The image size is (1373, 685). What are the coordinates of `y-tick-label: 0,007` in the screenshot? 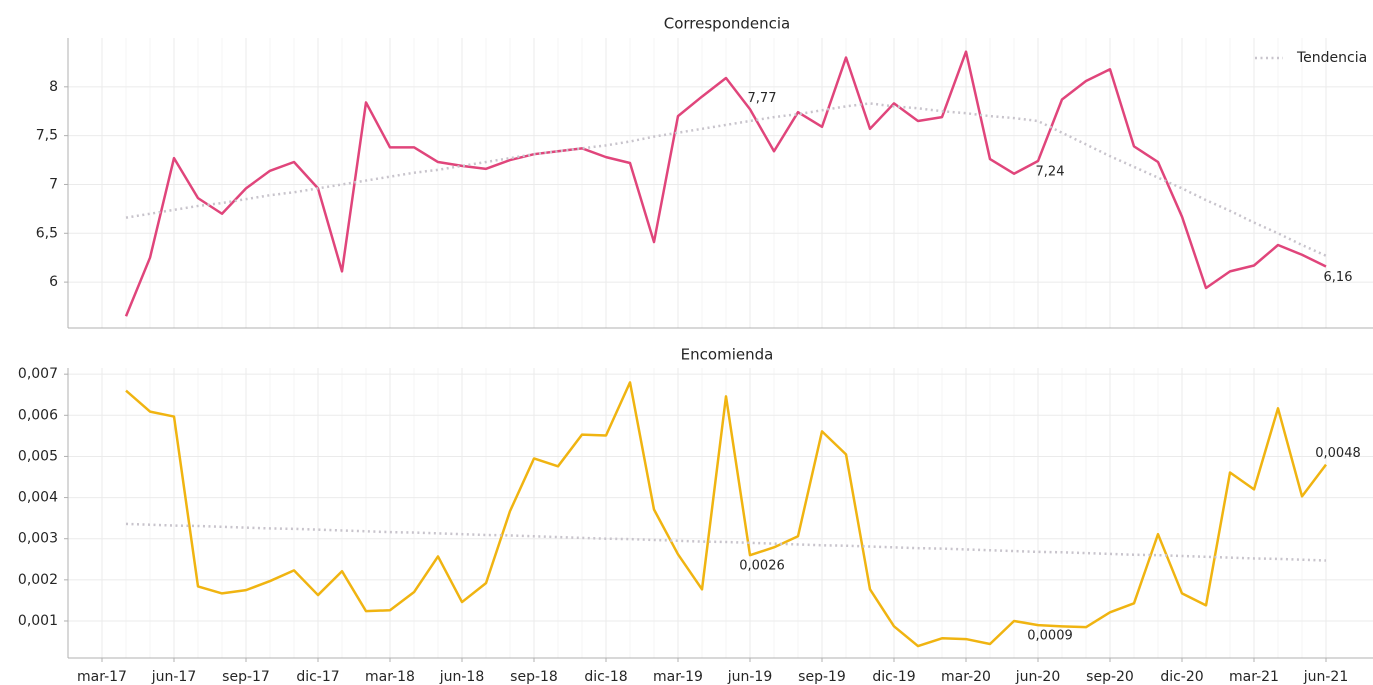 It's located at (38, 374).